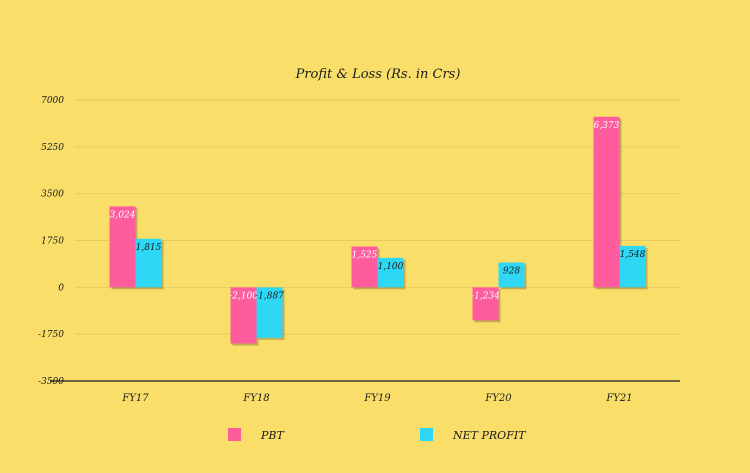 This screenshot has height=473, width=750. I want to click on x-tick-label: FY21, so click(618, 398).